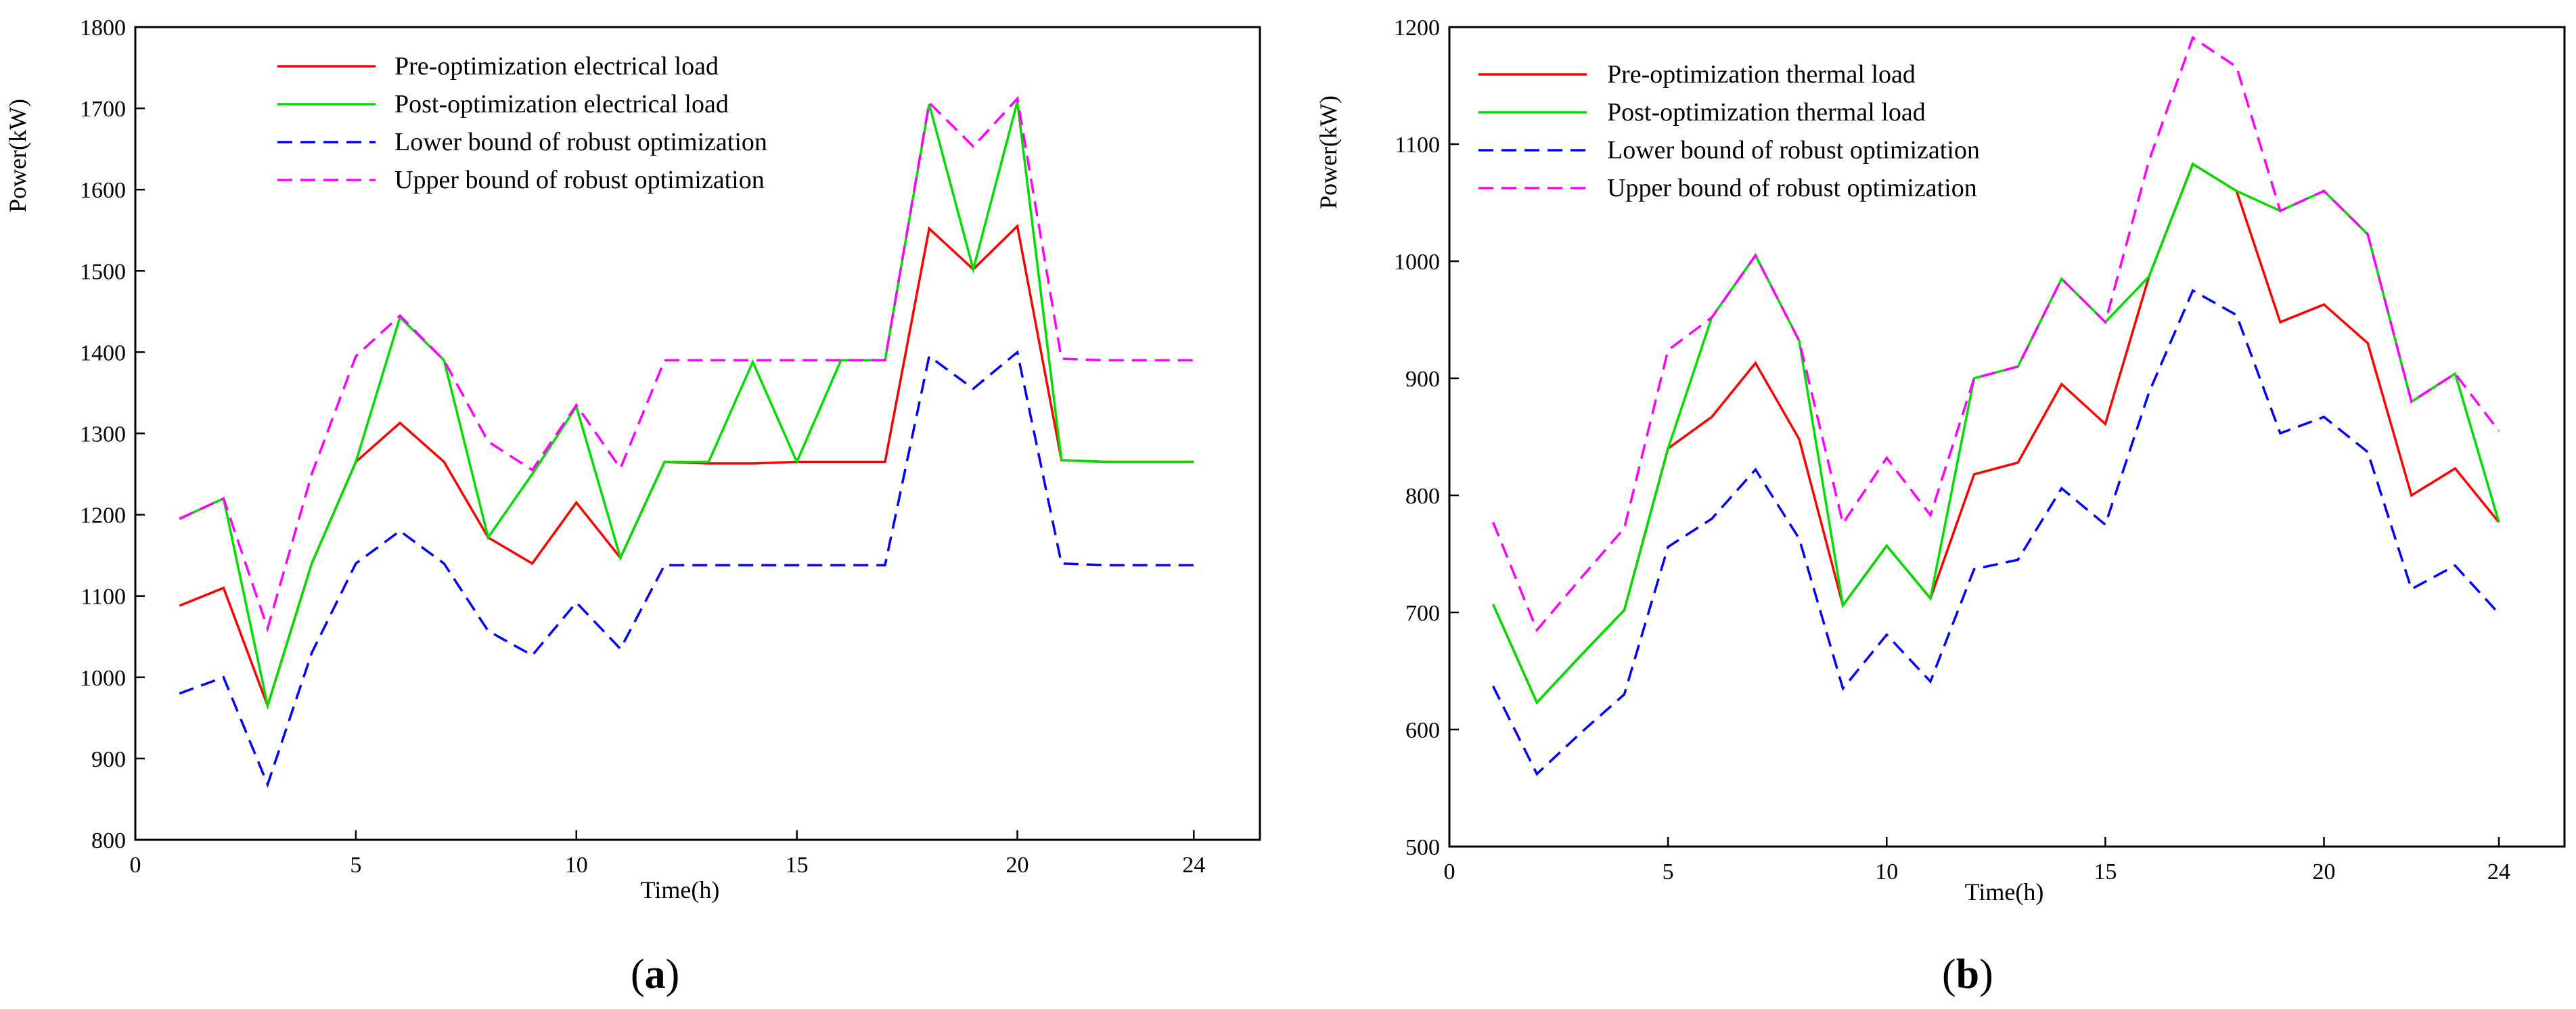 Image resolution: width=2576 pixels, height=1009 pixels. I want to click on legend-entry-2: Post-optimization thermal load, so click(1767, 113).